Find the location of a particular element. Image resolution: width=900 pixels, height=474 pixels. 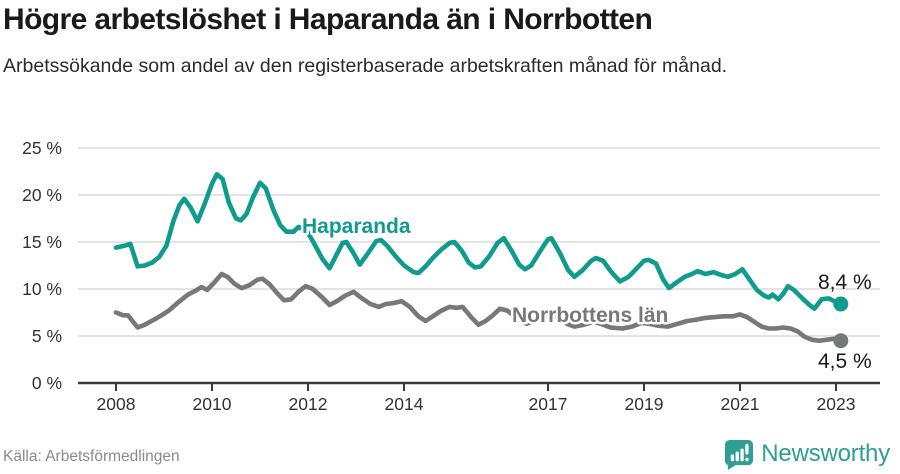

y-tick-label: 10 % is located at coordinates (42, 289).